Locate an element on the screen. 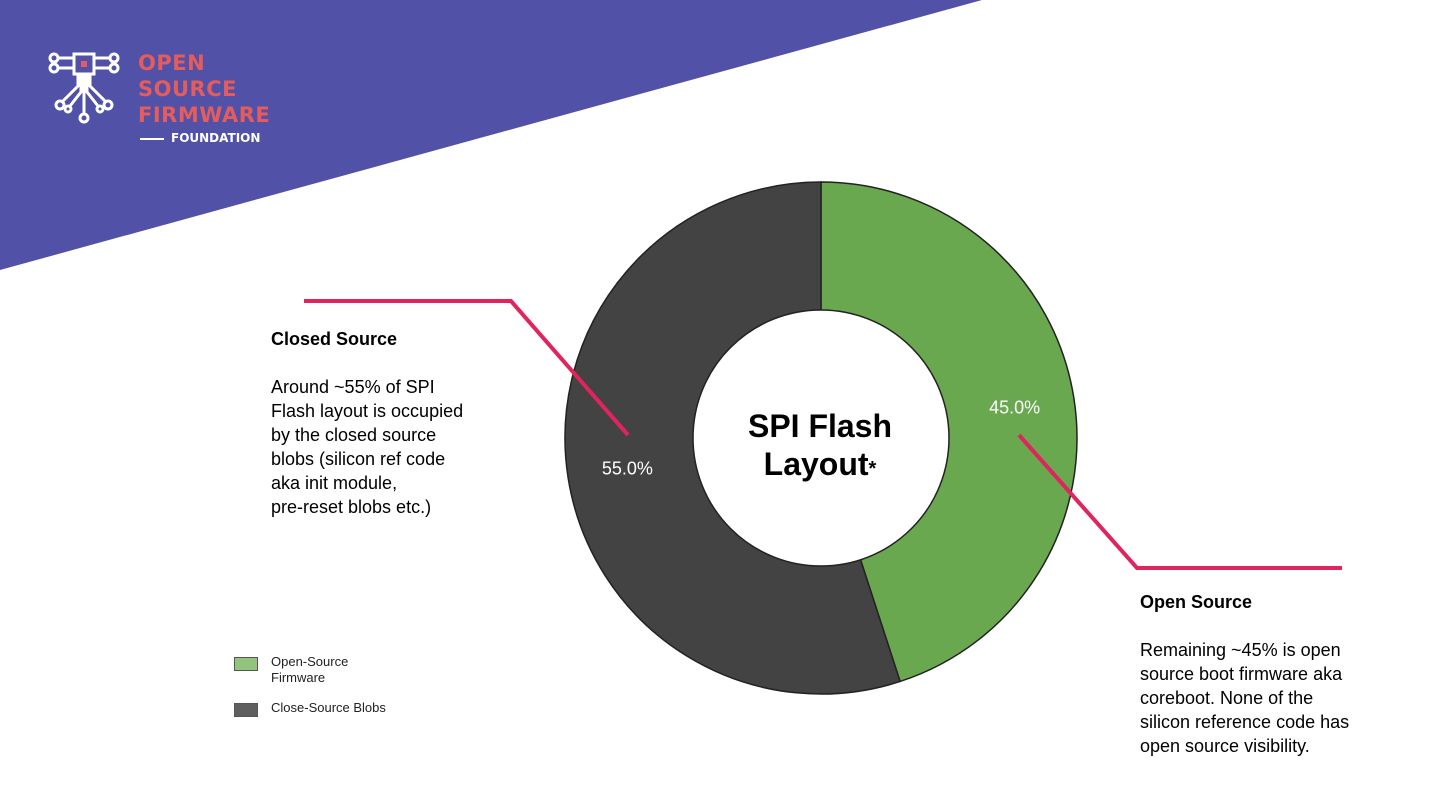 This screenshot has height=810, width=1440. legend-swatch-closed is located at coordinates (246, 710).